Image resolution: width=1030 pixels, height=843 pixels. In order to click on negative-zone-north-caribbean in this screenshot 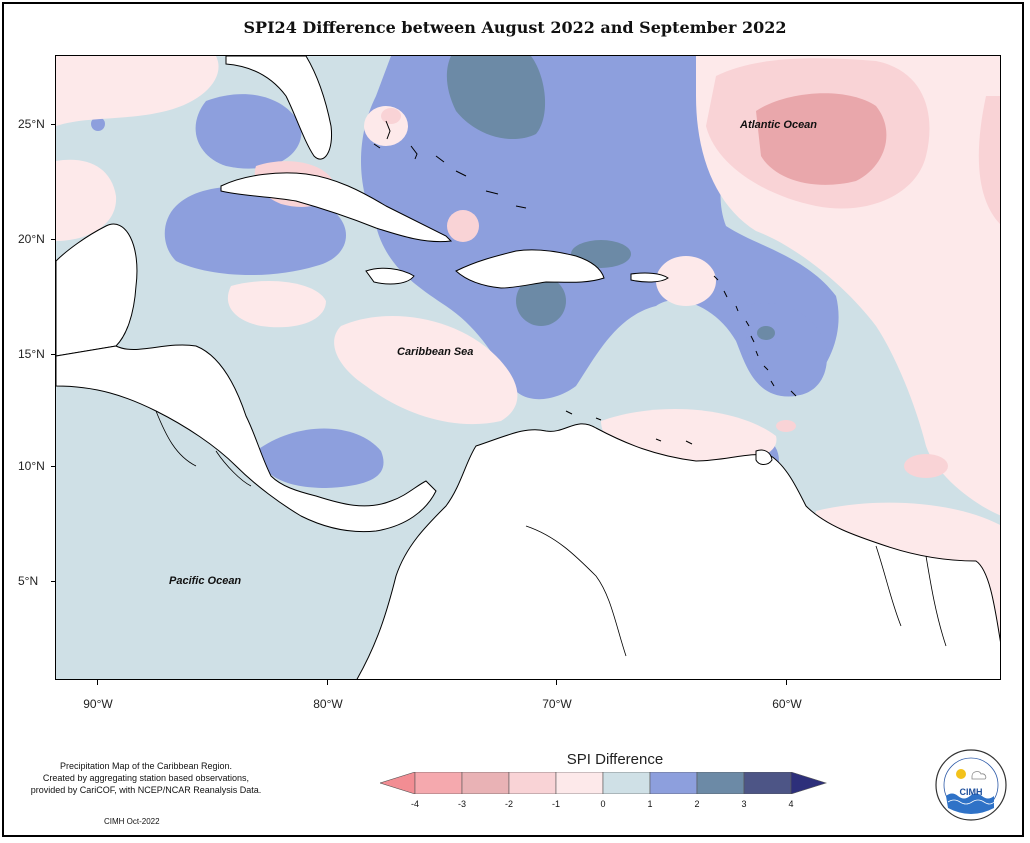, I will do `click(276, 304)`.